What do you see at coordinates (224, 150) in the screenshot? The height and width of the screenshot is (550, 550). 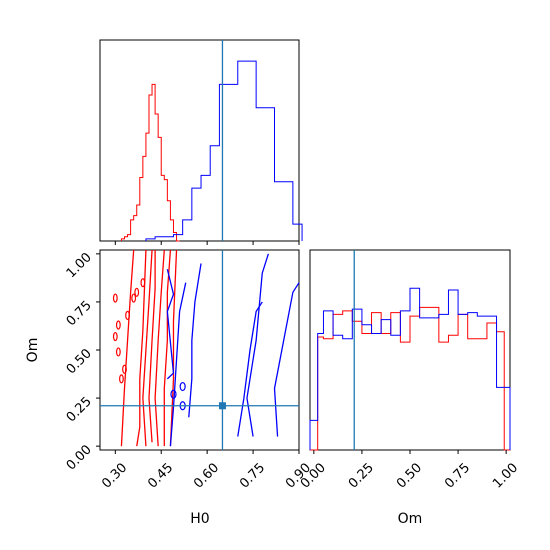 I see `hist-h0-series_b` at bounding box center [224, 150].